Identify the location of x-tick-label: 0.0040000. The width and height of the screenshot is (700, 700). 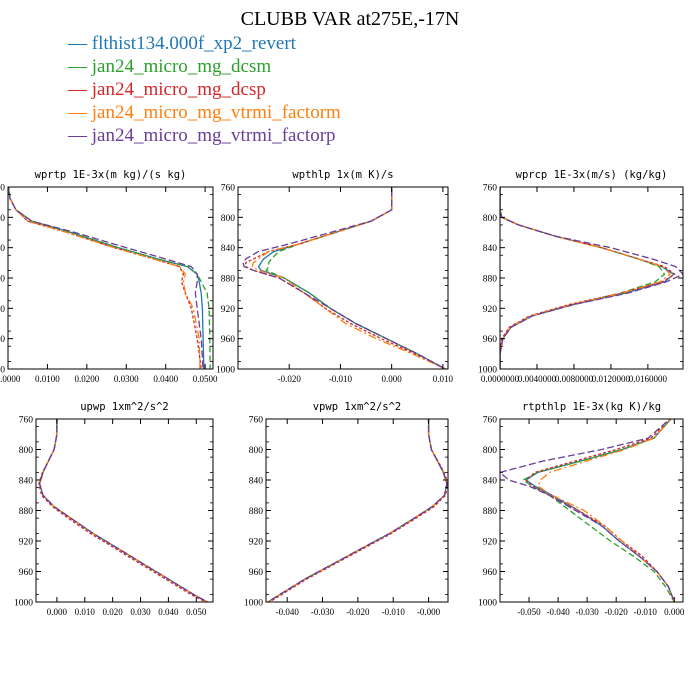
(537, 379).